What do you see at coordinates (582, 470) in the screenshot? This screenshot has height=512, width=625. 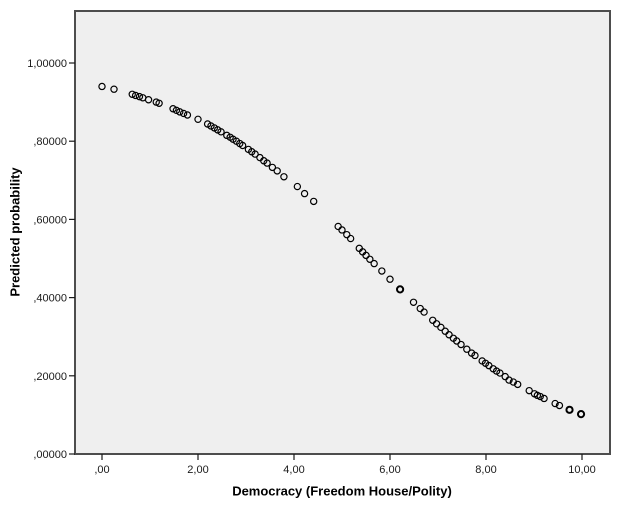 I see `x-tick-label: 10,00` at bounding box center [582, 470].